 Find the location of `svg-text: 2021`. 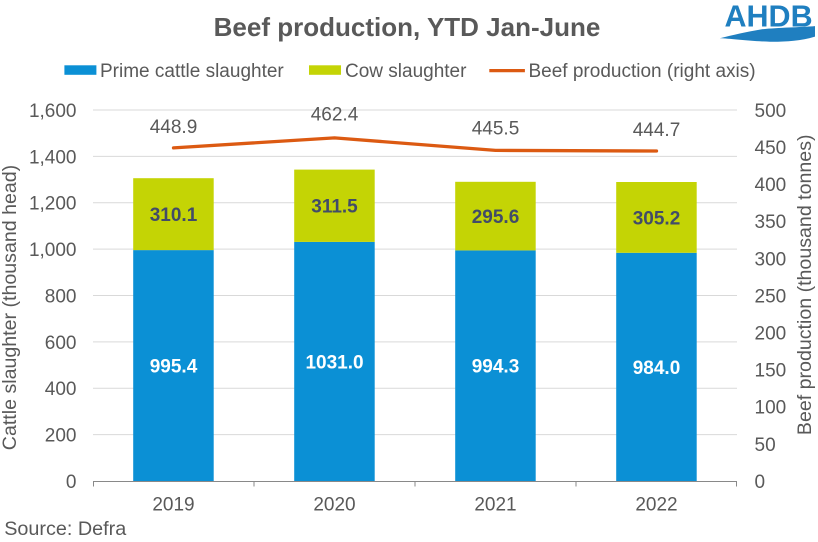

svg-text: 2021 is located at coordinates (495, 505).